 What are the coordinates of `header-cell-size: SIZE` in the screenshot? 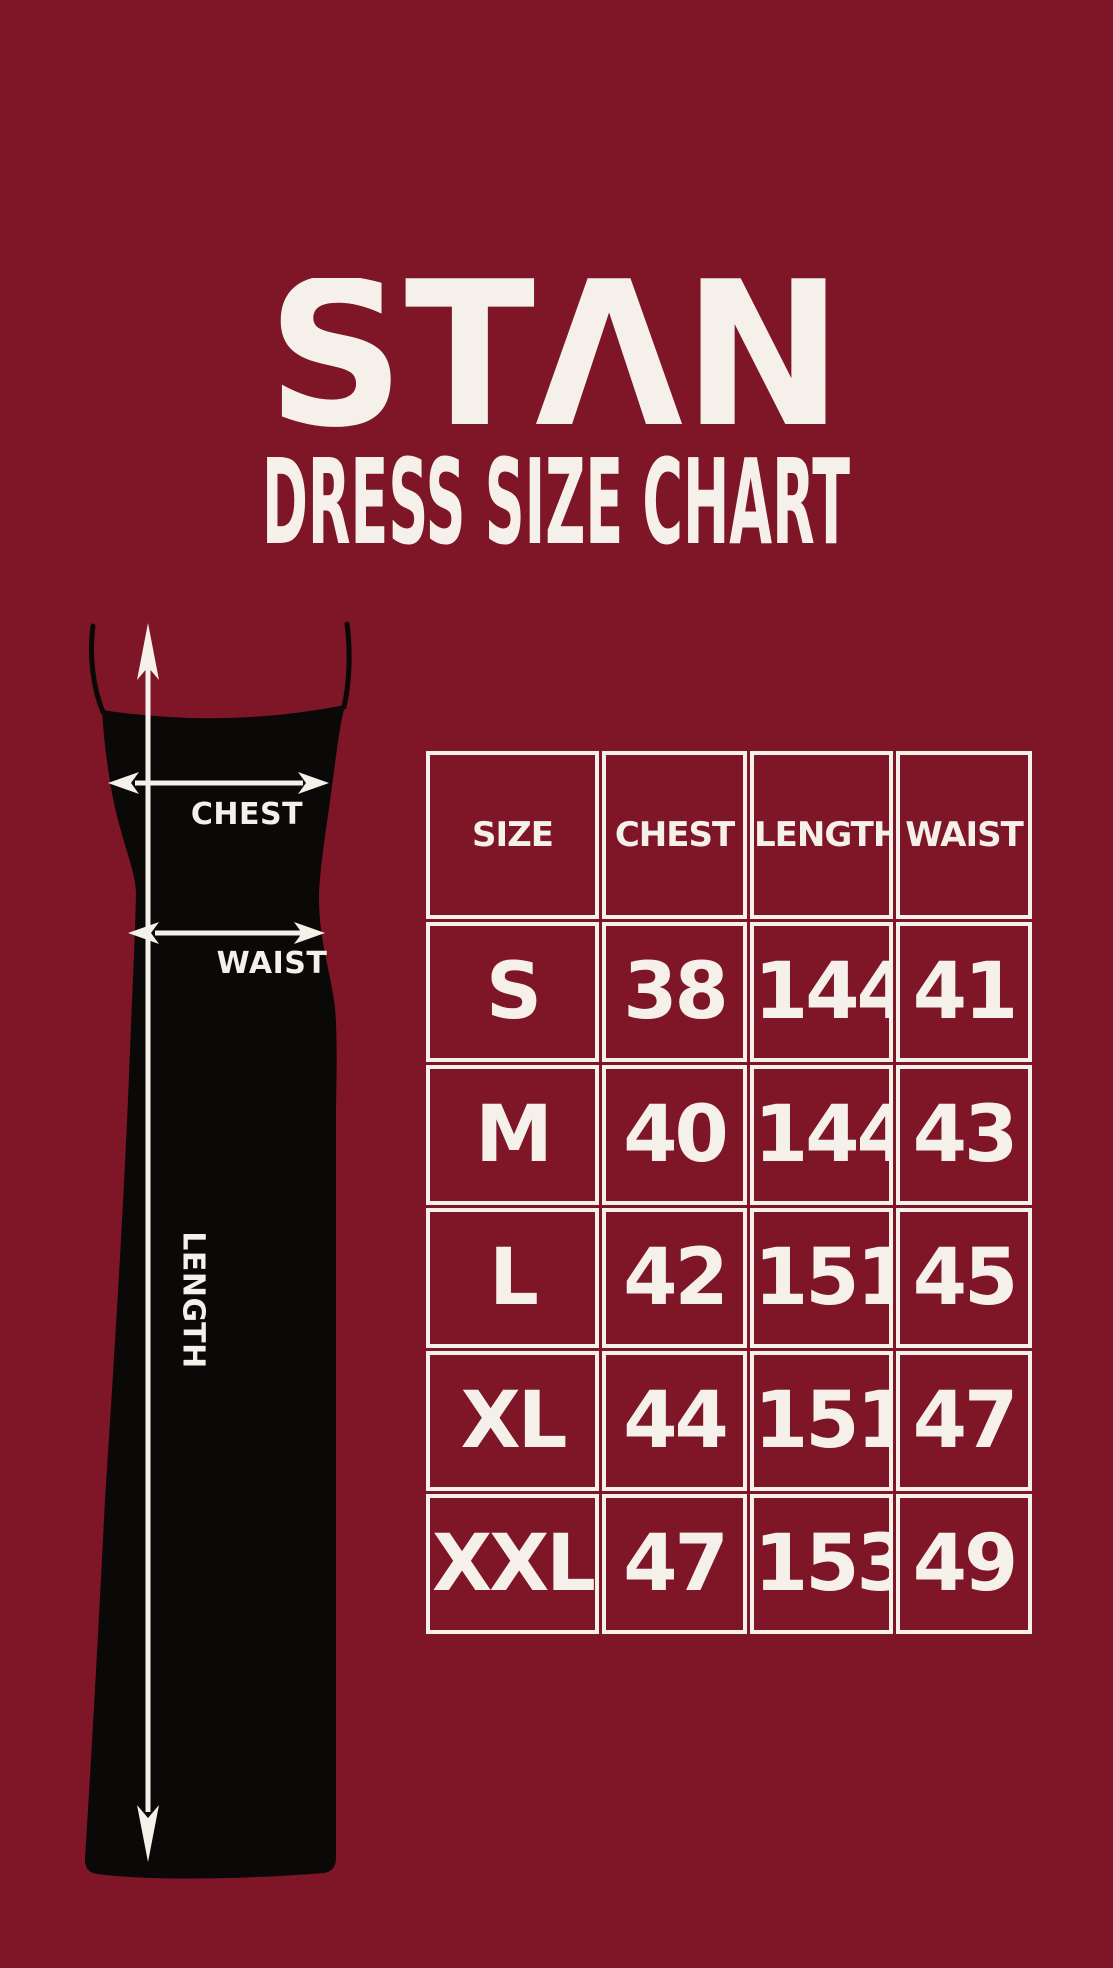 It's located at (512, 835).